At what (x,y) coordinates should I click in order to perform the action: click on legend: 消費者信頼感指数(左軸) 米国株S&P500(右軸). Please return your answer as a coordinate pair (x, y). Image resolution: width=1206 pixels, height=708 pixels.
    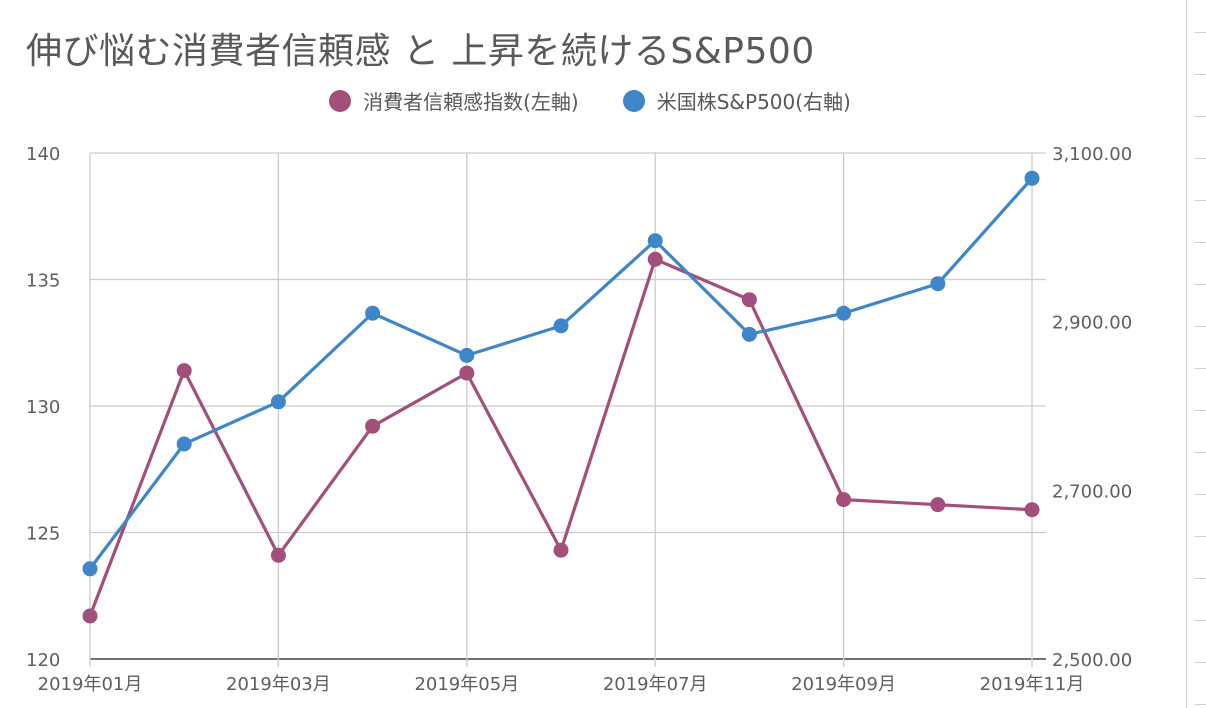
    Looking at the image, I should click on (590, 100).